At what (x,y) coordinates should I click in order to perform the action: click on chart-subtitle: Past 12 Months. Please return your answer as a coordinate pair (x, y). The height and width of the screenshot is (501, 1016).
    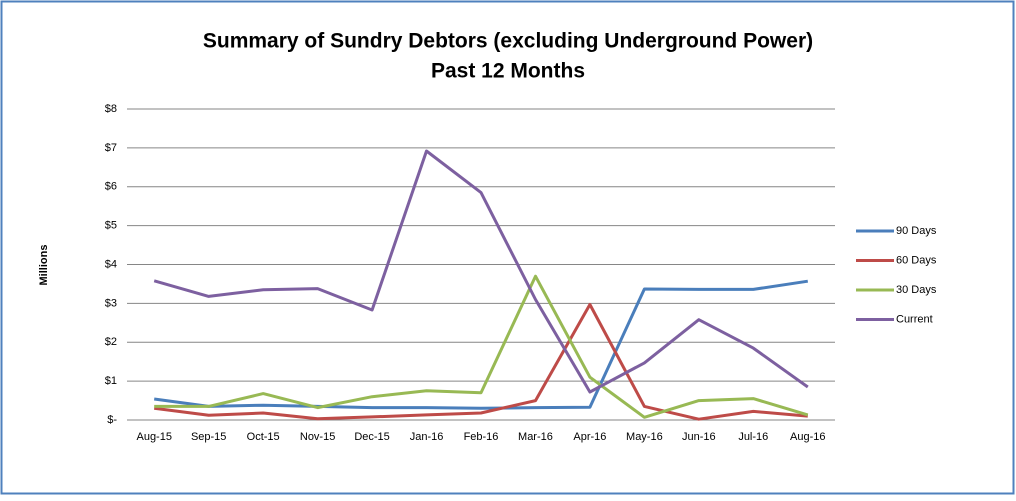
    Looking at the image, I should click on (508, 71).